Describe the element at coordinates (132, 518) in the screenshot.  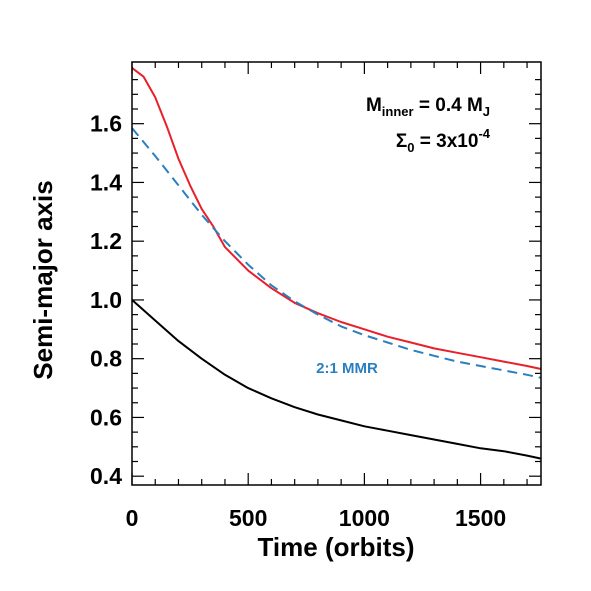
I see `x-tick-label: 0` at that location.